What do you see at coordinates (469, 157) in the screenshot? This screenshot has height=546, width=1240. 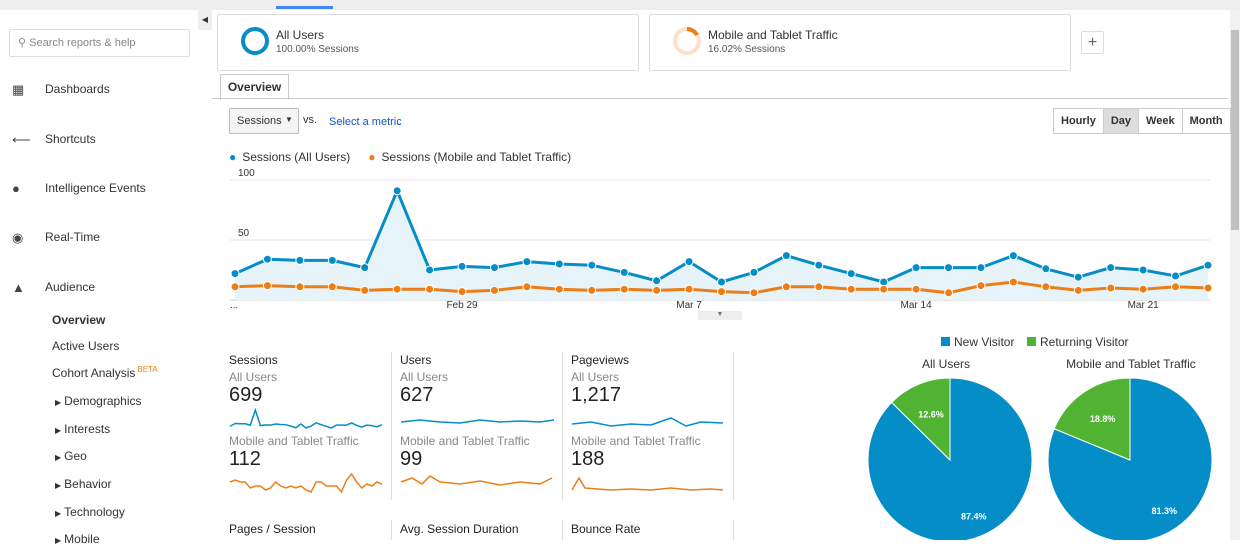 I see `legend-item: ● Sessions (Mobile and Tablet Traffic)` at bounding box center [469, 157].